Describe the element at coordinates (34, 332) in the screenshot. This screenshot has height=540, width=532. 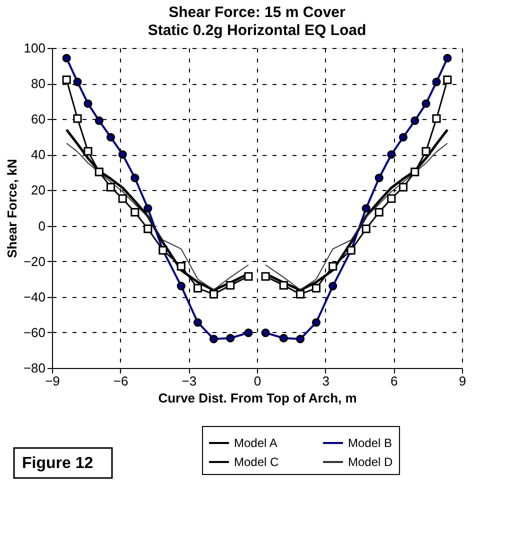
I see `y-tick-label: −60` at that location.